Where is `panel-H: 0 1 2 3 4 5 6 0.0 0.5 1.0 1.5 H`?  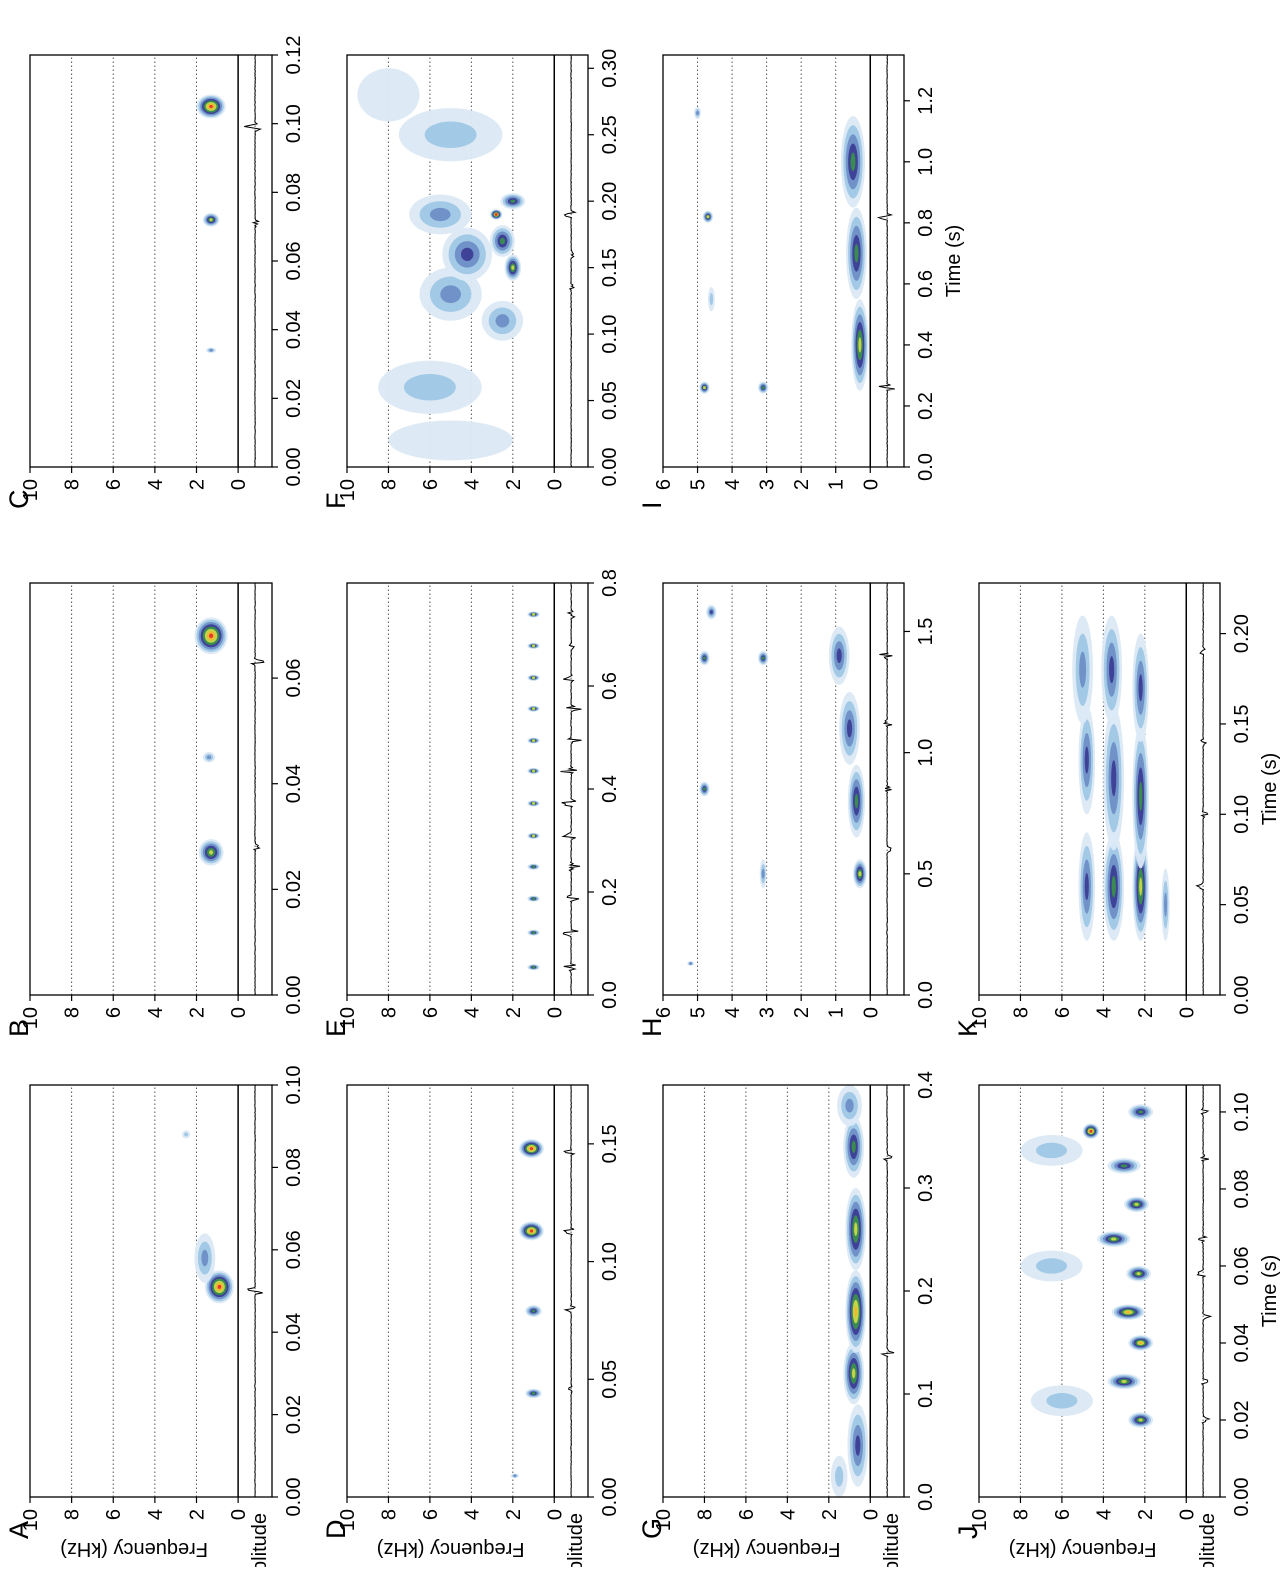 panel-H: 0 1 2 3 4 5 6 0.0 0.5 1.0 1.5 H is located at coordinates (787, 809).